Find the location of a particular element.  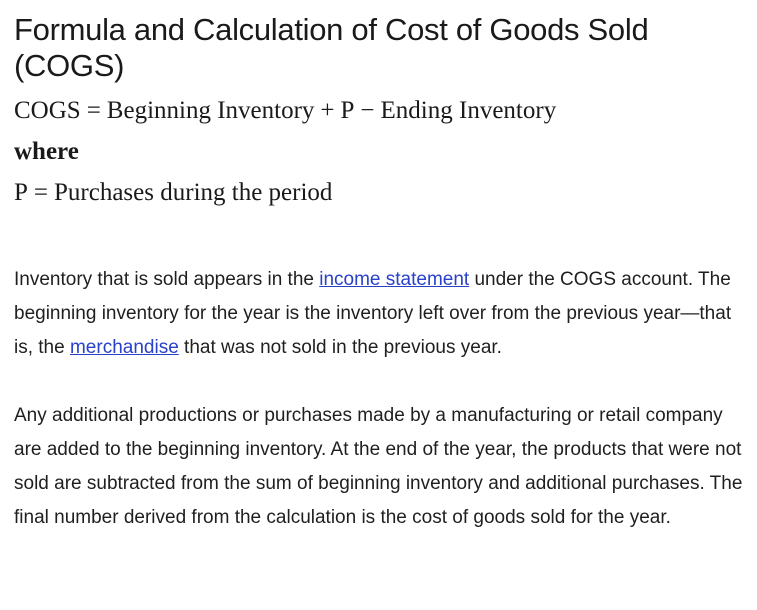

formula-definition: P = Purchases during the period is located at coordinates (379, 192).